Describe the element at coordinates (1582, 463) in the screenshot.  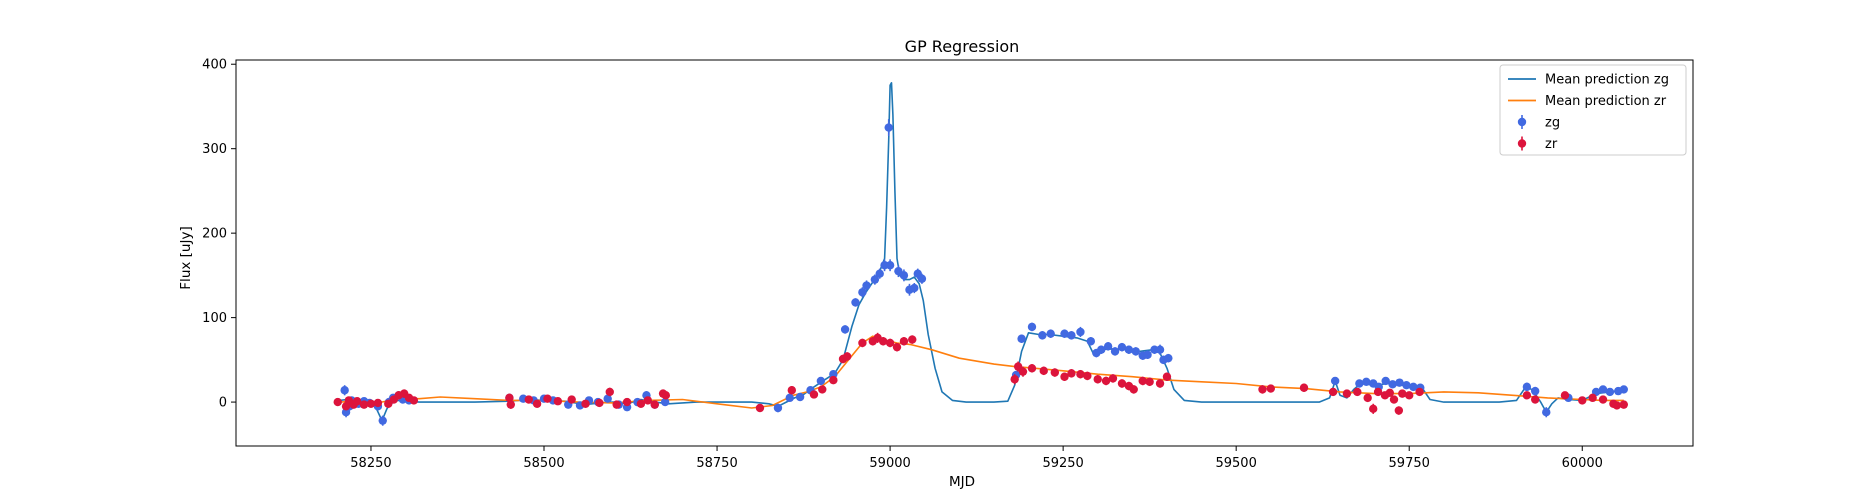
I see `x-tick-label: 60000` at that location.